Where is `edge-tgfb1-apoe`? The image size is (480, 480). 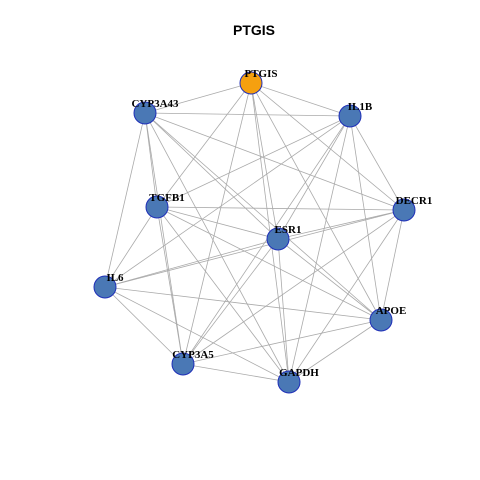
edge-tgfb1-apoe is located at coordinates (269, 263).